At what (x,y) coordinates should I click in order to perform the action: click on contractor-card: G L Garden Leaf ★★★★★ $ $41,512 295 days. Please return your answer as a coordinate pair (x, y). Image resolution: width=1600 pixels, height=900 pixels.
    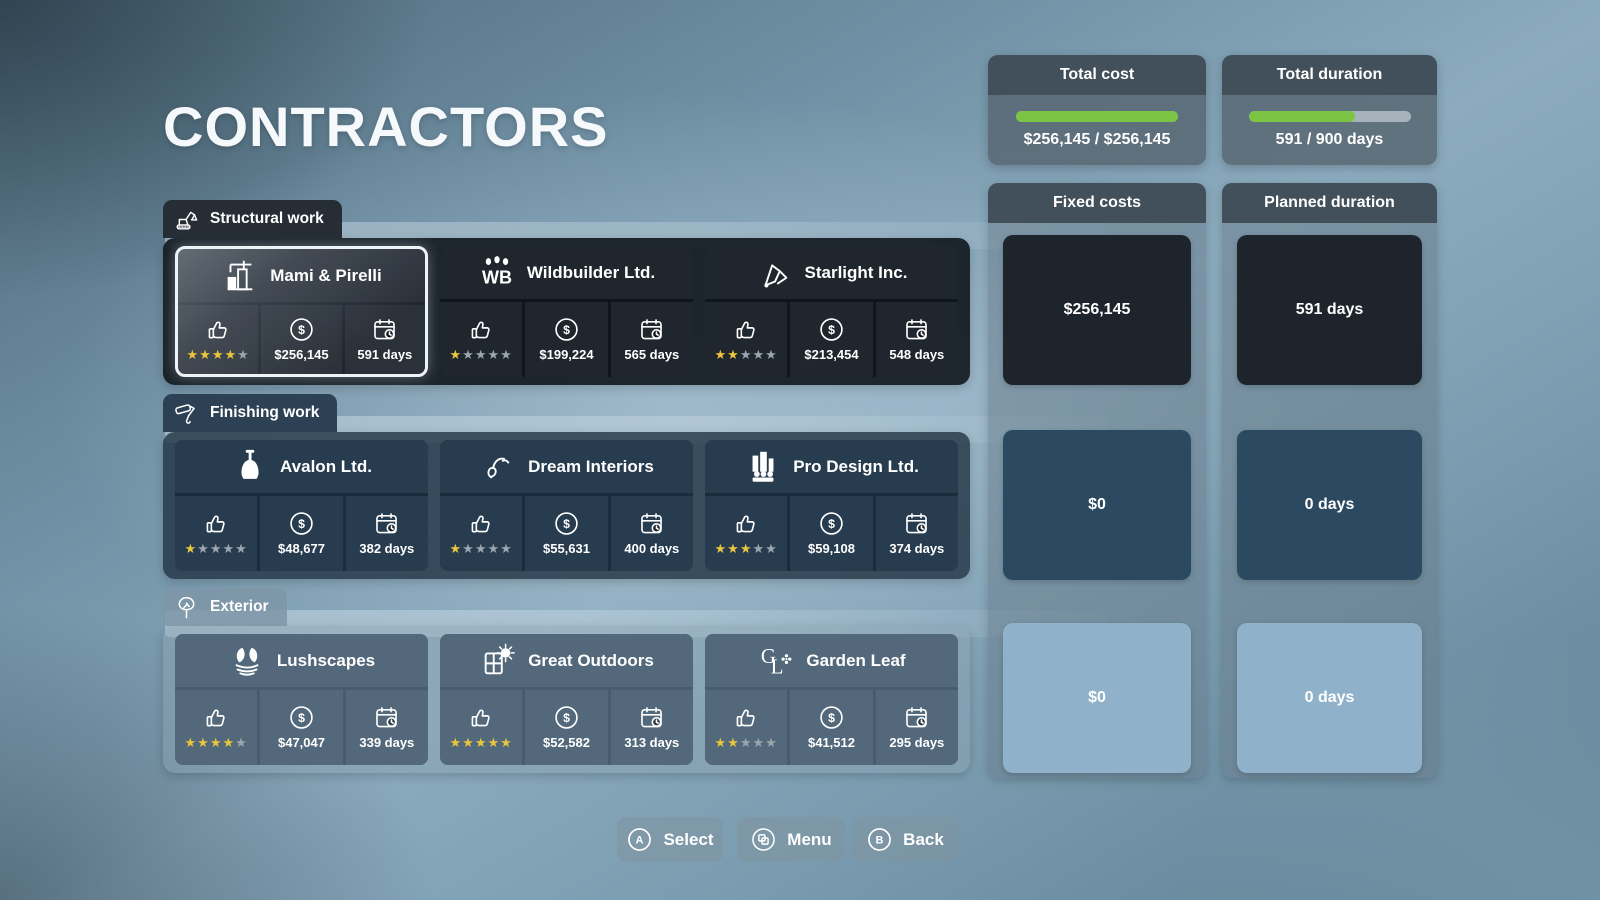
    Looking at the image, I should click on (831, 699).